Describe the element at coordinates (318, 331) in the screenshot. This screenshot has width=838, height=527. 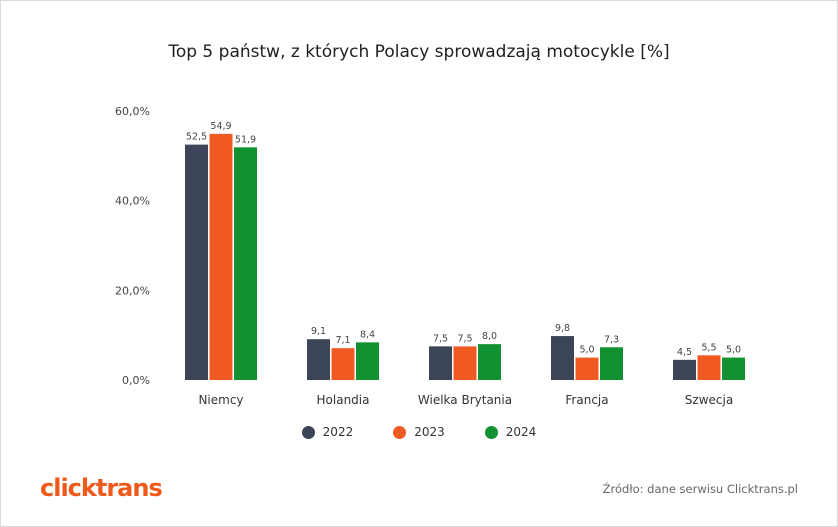
I see `data-label: 9,1` at that location.